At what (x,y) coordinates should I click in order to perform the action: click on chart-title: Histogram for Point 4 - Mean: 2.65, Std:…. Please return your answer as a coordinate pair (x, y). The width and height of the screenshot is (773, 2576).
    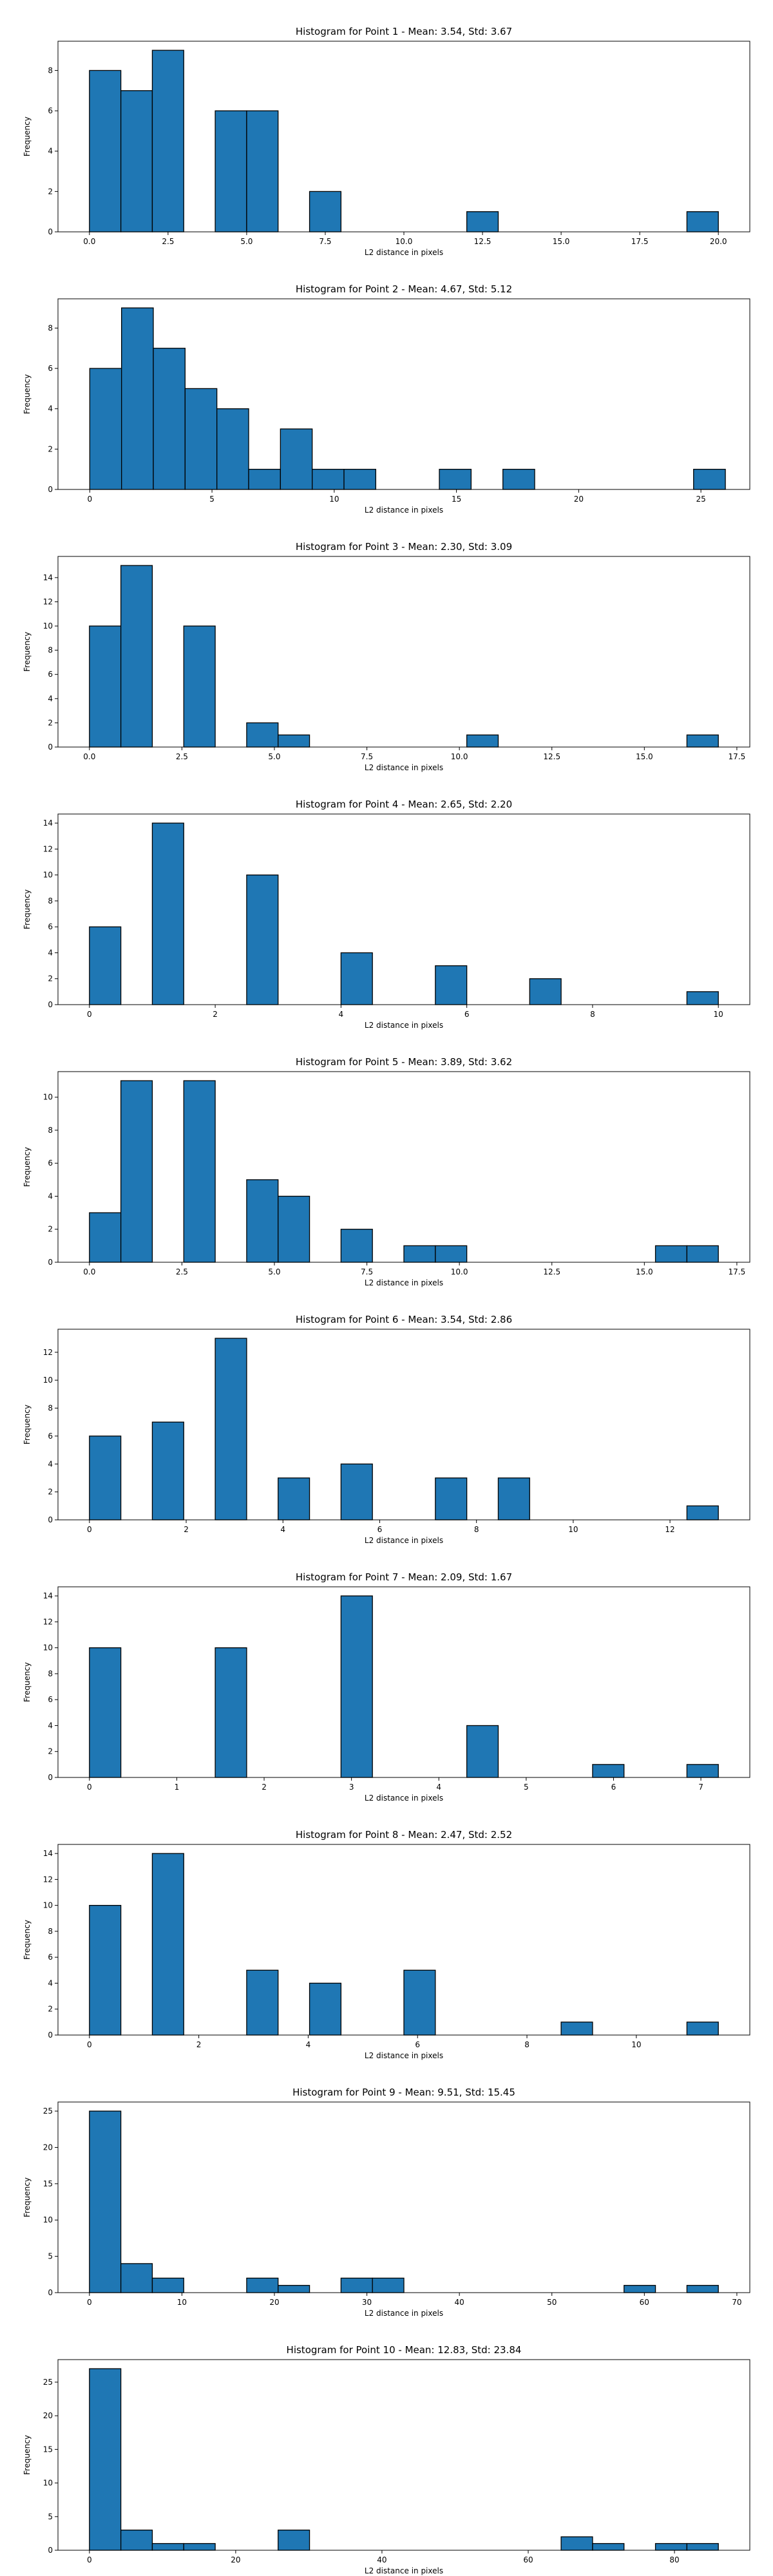
    Looking at the image, I should click on (404, 805).